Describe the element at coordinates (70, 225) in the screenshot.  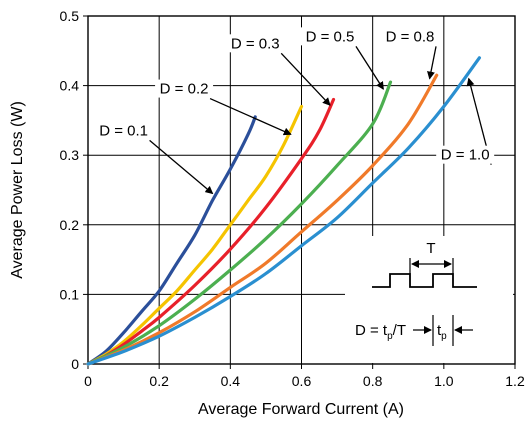
I see `y-tick-label: 0.2` at that location.